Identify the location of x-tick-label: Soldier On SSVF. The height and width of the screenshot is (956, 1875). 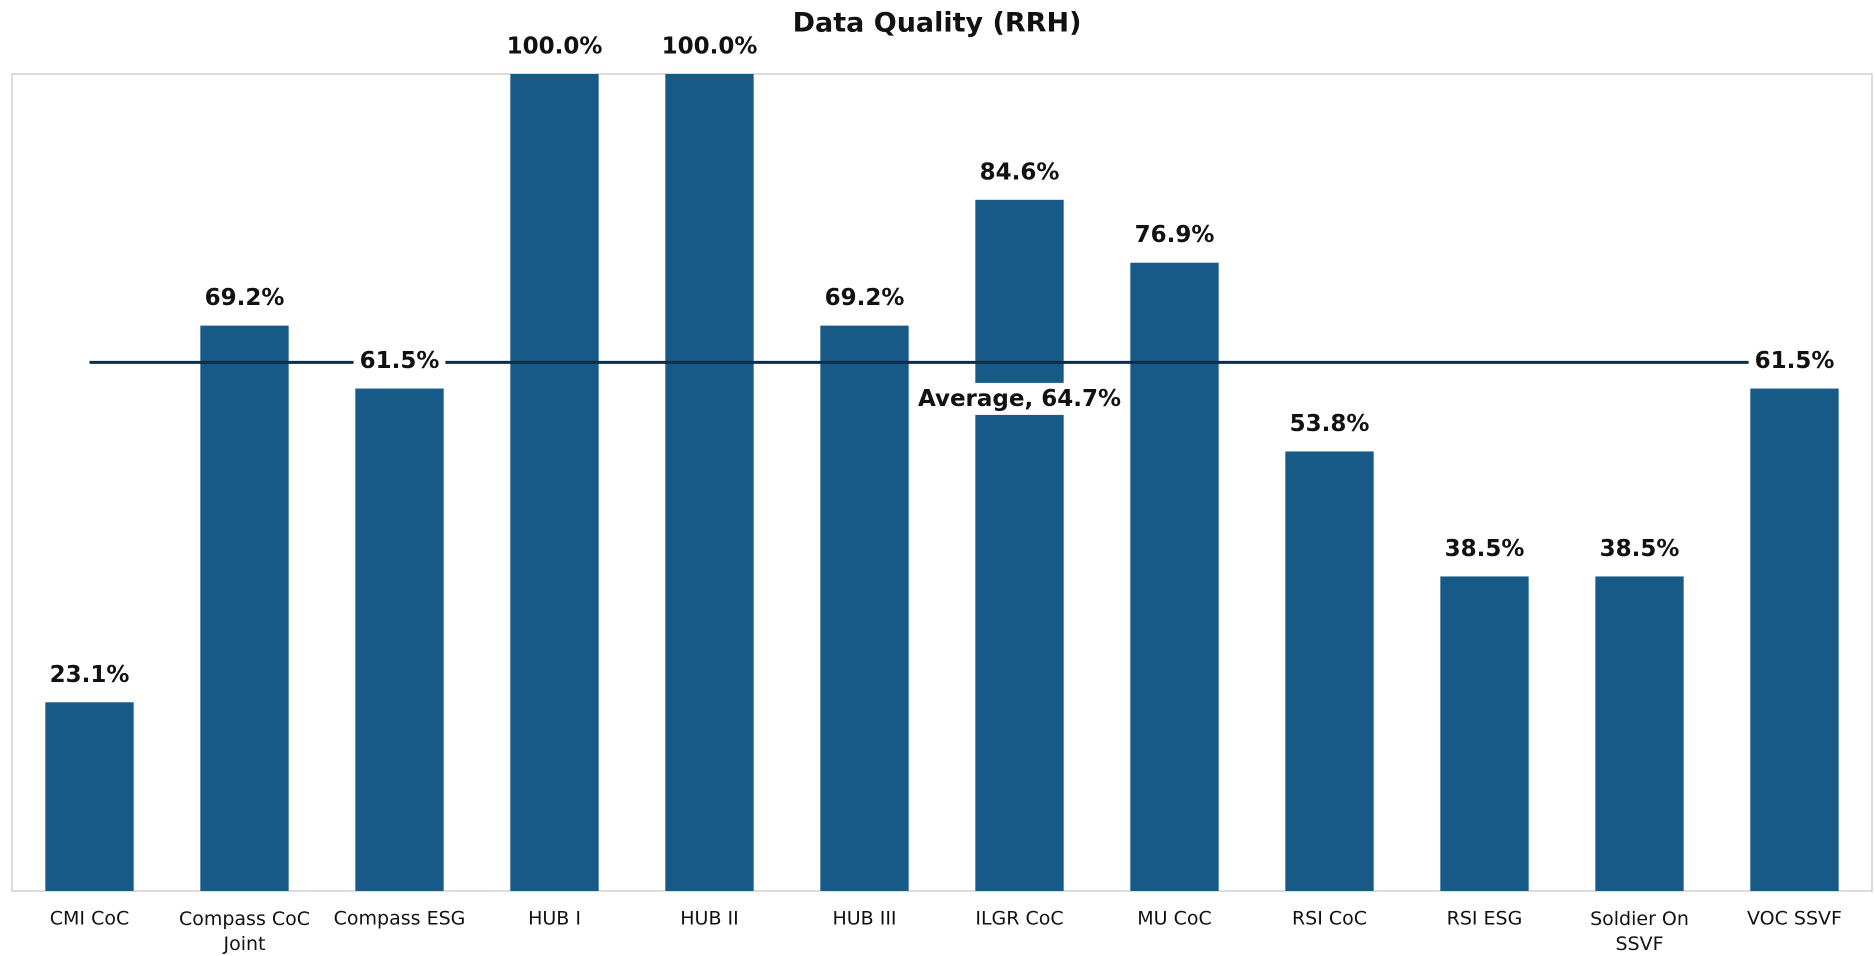
(1639, 931).